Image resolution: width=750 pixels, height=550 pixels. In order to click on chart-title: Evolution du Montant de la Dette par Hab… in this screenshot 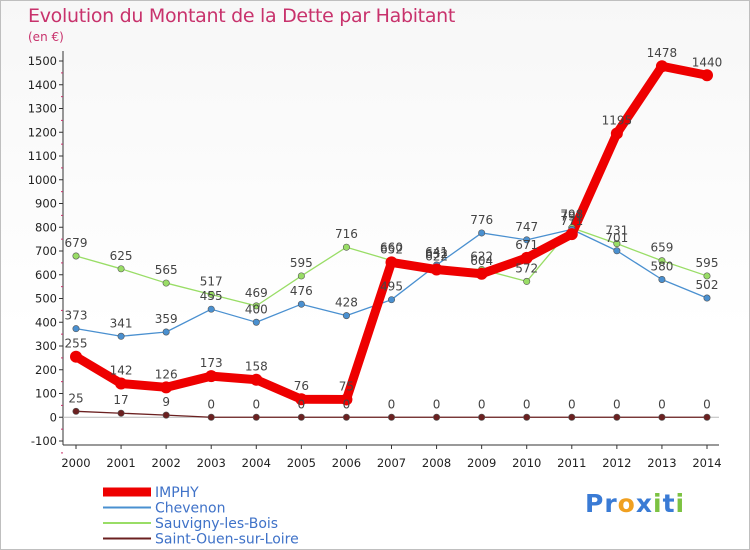, I will do `click(242, 16)`.